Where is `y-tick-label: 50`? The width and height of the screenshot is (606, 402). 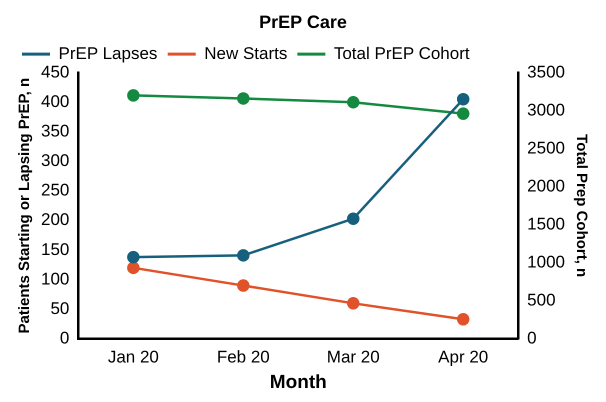
y-tick-label: 50 is located at coordinates (60, 308).